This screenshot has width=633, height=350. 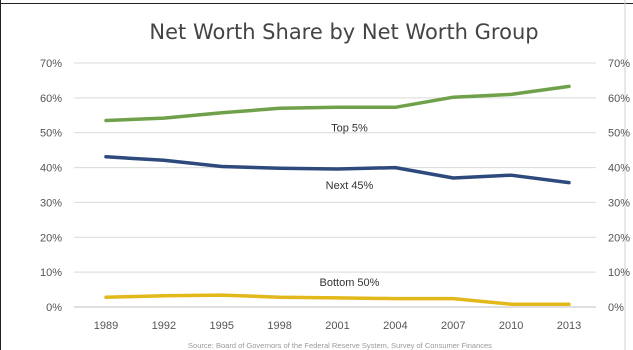 I want to click on y-tick-label-right: 20%, so click(x=619, y=238).